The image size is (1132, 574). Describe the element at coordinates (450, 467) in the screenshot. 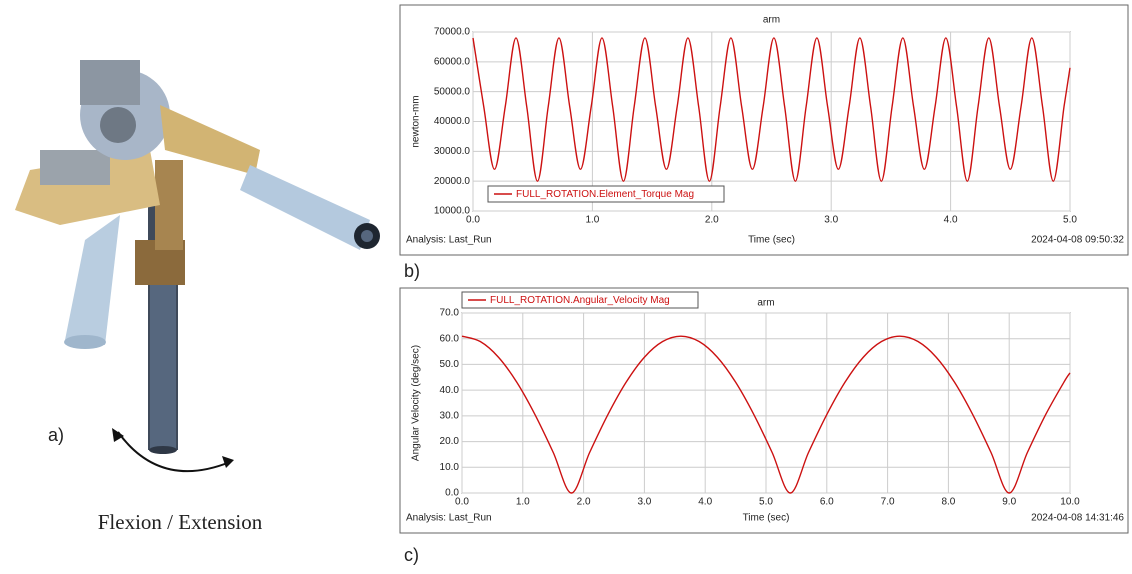

I see `y-tick-label: 10.0` at that location.